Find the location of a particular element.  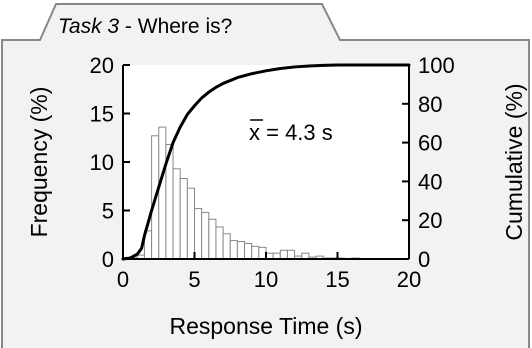

x-tick-label: 20 is located at coordinates (409, 279).